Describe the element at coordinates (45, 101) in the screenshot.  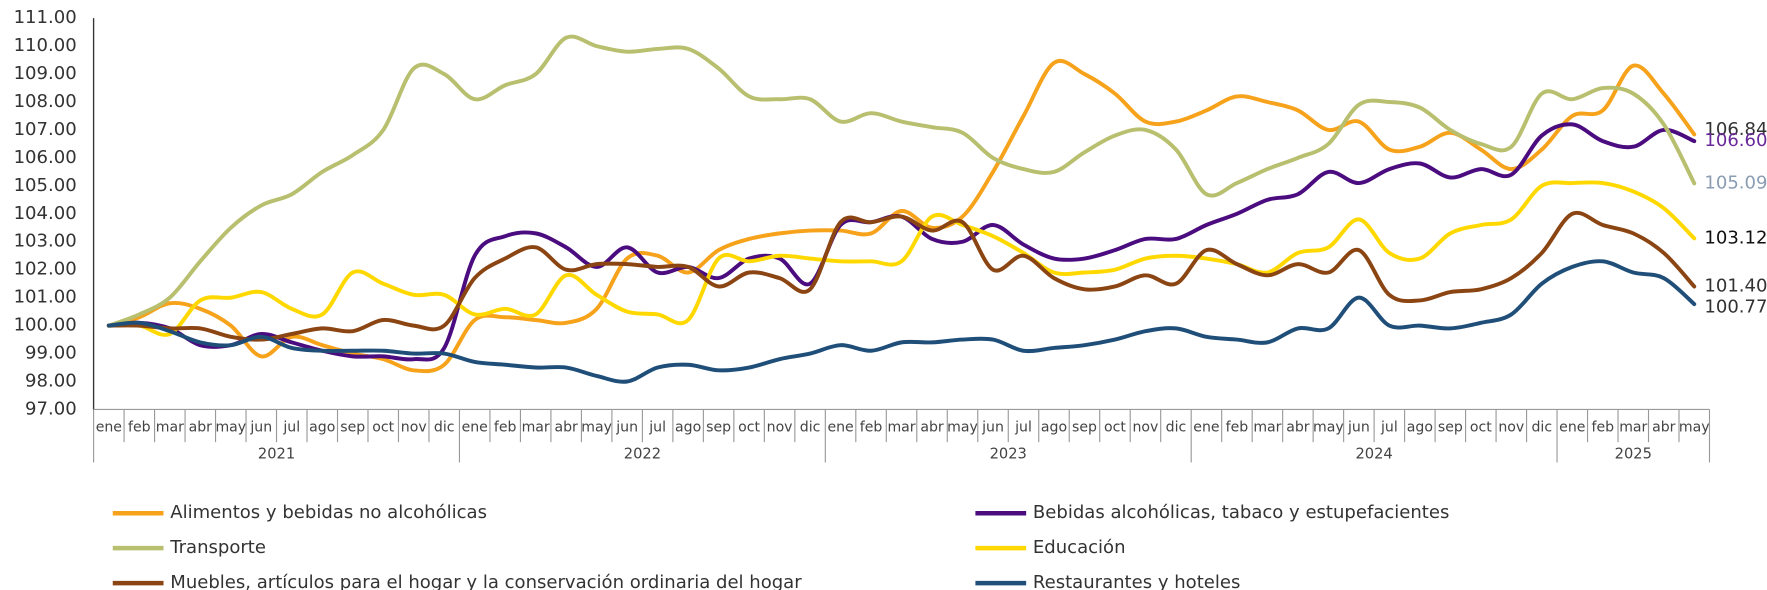
I see `y-tick-label: 108.00` at that location.